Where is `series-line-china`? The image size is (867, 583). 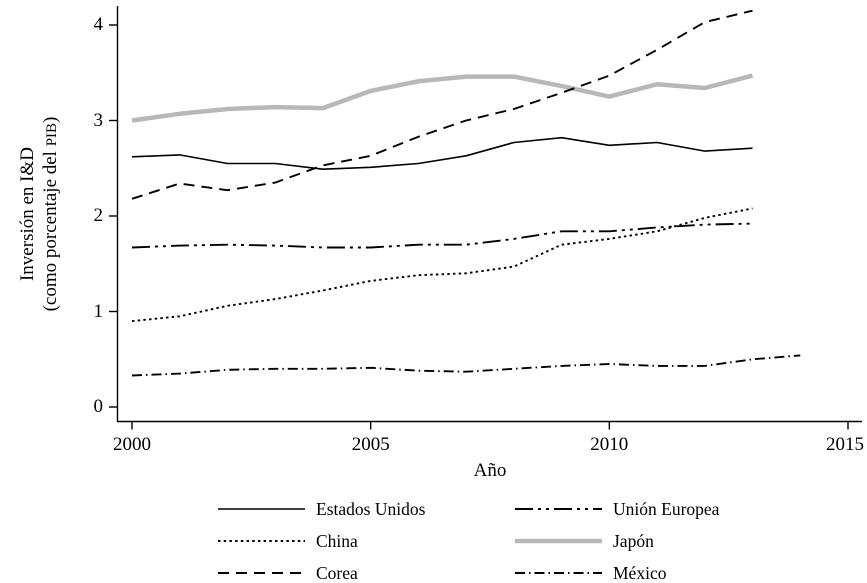
series-line-china is located at coordinates (442, 265).